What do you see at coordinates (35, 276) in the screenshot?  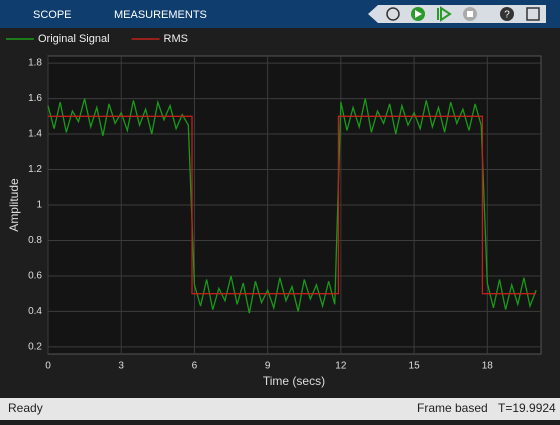 I see `y-tick-label: 0.6` at bounding box center [35, 276].